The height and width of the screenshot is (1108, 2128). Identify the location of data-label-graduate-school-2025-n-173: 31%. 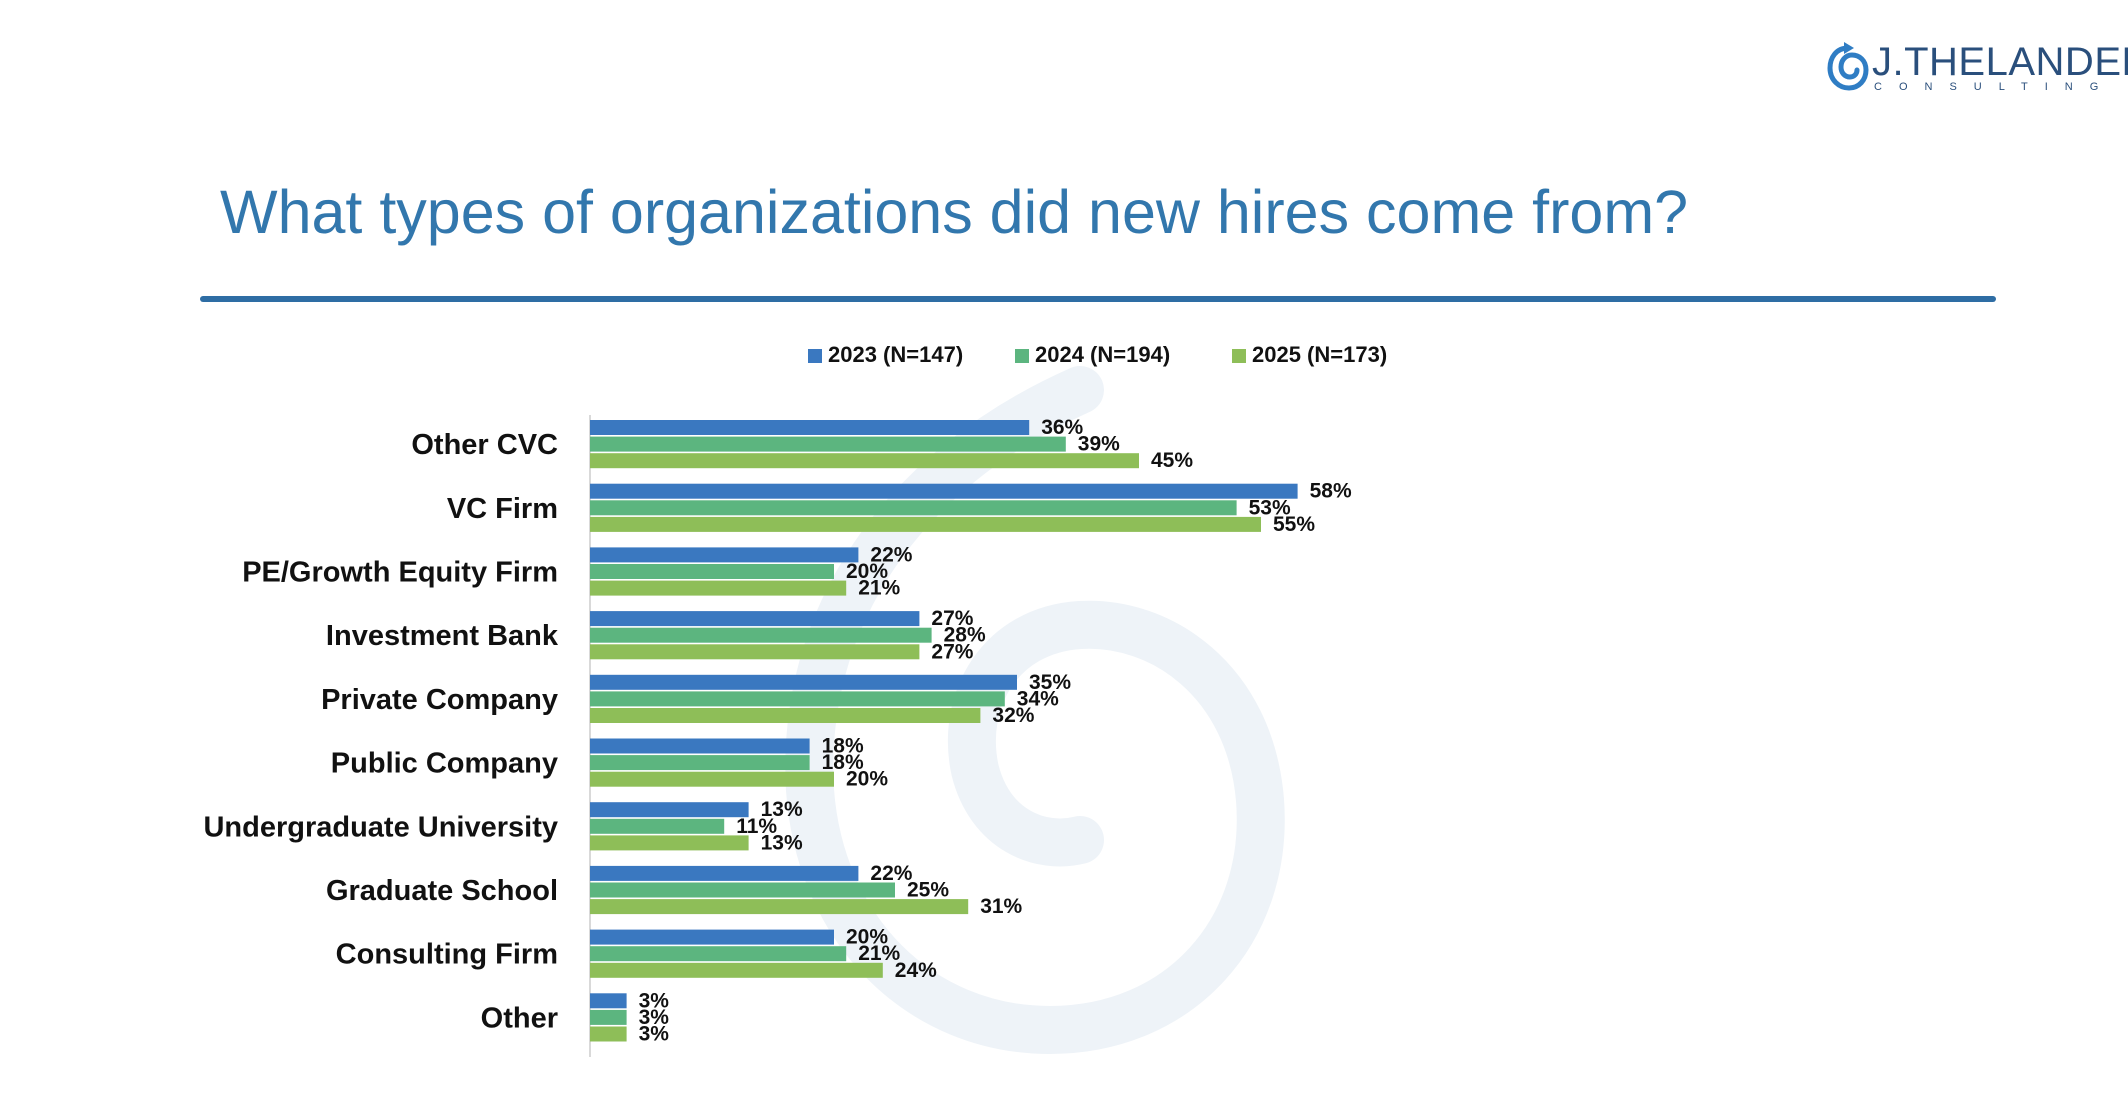
(1001, 906).